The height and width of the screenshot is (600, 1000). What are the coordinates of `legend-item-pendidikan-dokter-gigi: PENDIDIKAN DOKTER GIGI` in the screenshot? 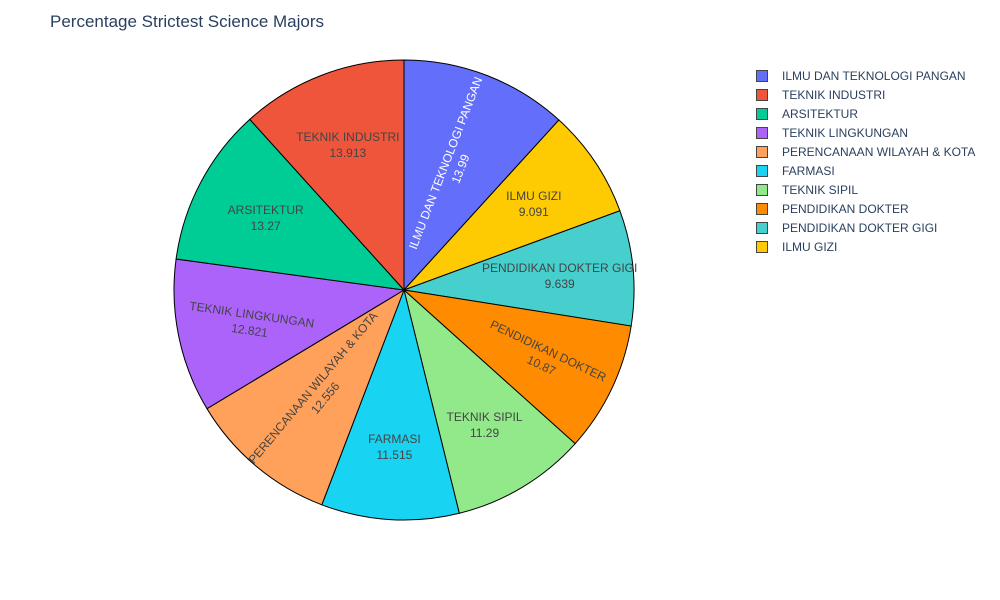 It's located at (865, 227).